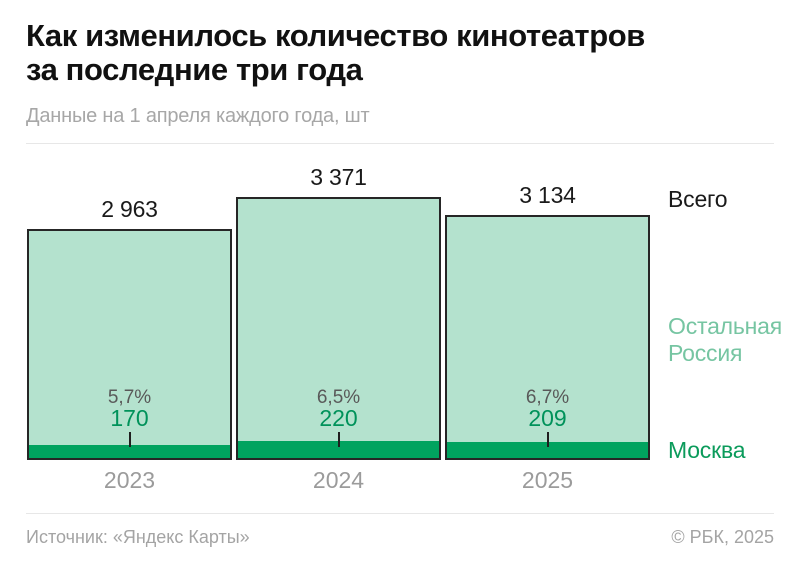 The width and height of the screenshot is (800, 565). I want to click on moscow-pct-label: 6,7%, so click(547, 397).